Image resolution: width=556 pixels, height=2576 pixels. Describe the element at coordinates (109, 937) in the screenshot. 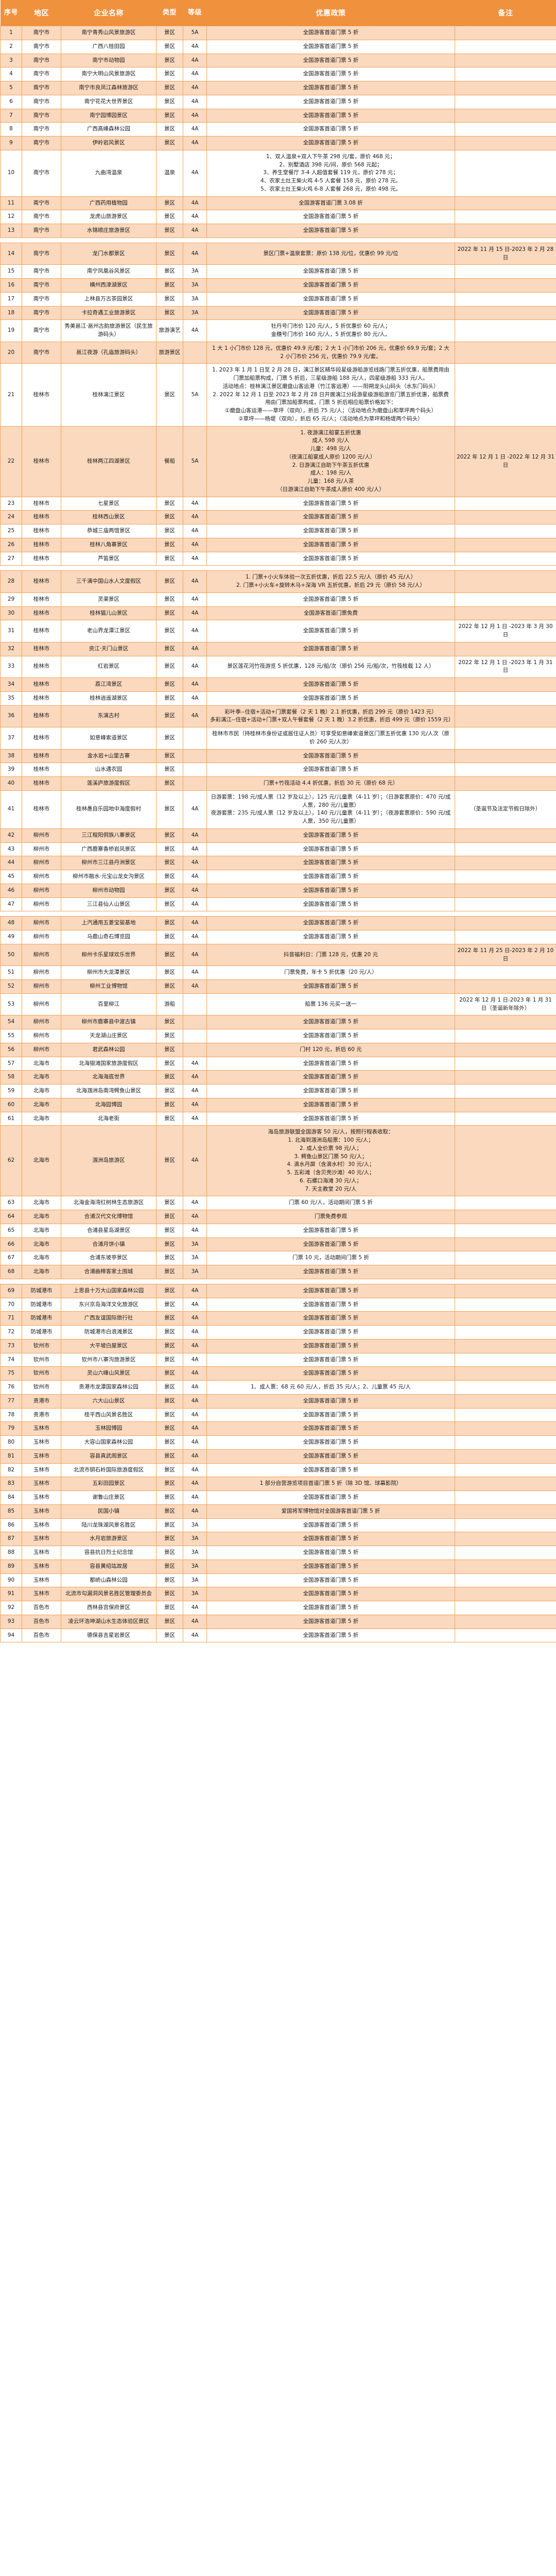

I see `row-enterprise-name: 马鹿山奇石博览园` at that location.